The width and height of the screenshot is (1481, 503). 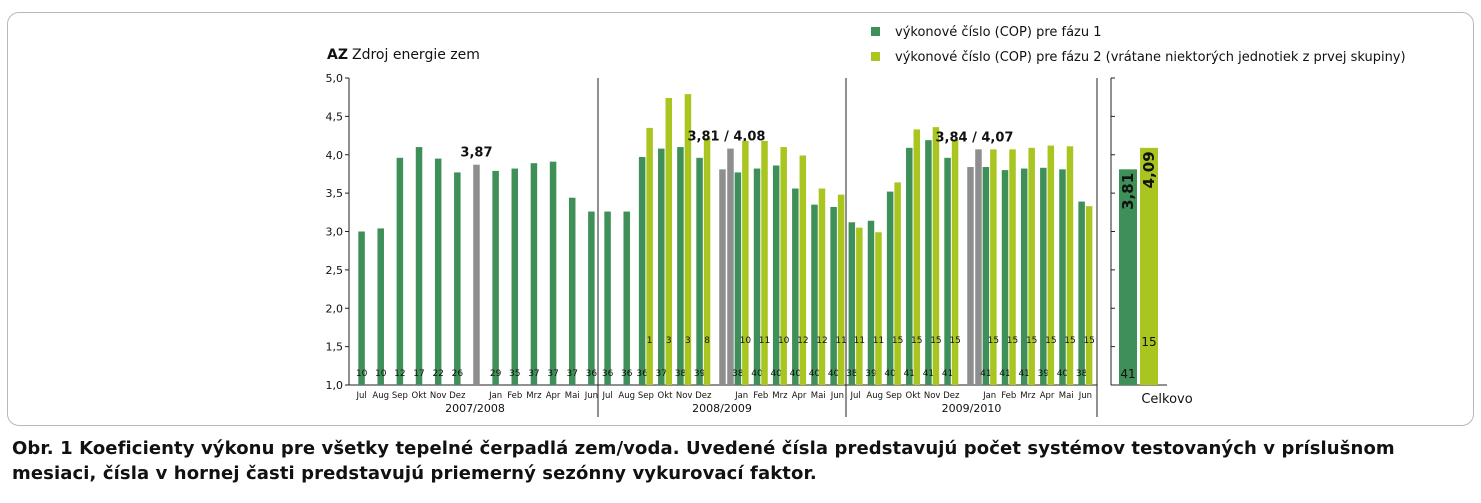 What do you see at coordinates (998, 32) in the screenshot?
I see `legend-label-phase1: výkonové číslo (COP) pre fázu 1` at bounding box center [998, 32].